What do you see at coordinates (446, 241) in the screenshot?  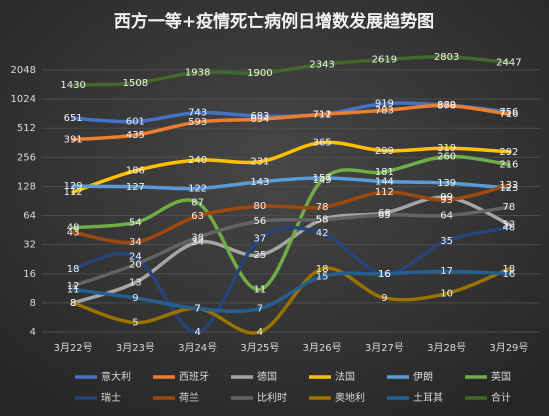 I see `data-label: 35` at bounding box center [446, 241].